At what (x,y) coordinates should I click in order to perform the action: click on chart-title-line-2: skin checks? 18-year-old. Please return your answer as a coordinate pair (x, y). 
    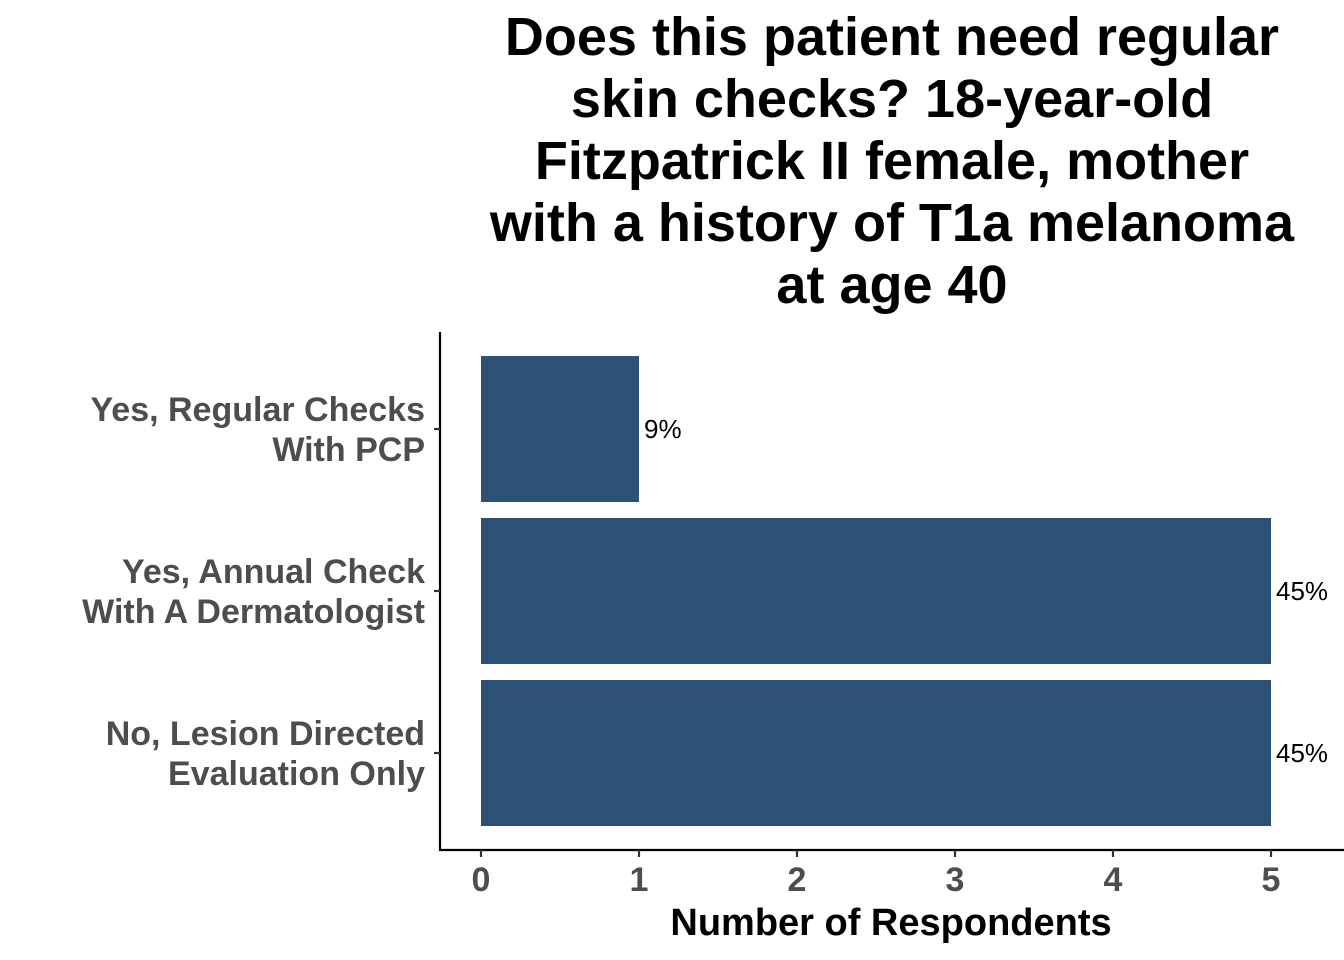
    Looking at the image, I should click on (892, 99).